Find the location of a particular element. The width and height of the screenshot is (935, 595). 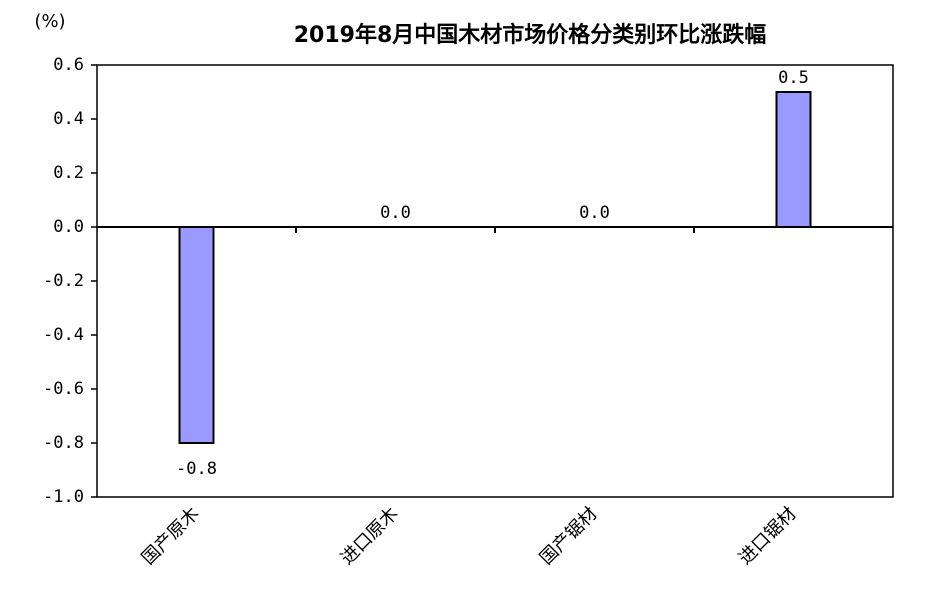

y-tick-label: -0.4 is located at coordinates (63, 335).